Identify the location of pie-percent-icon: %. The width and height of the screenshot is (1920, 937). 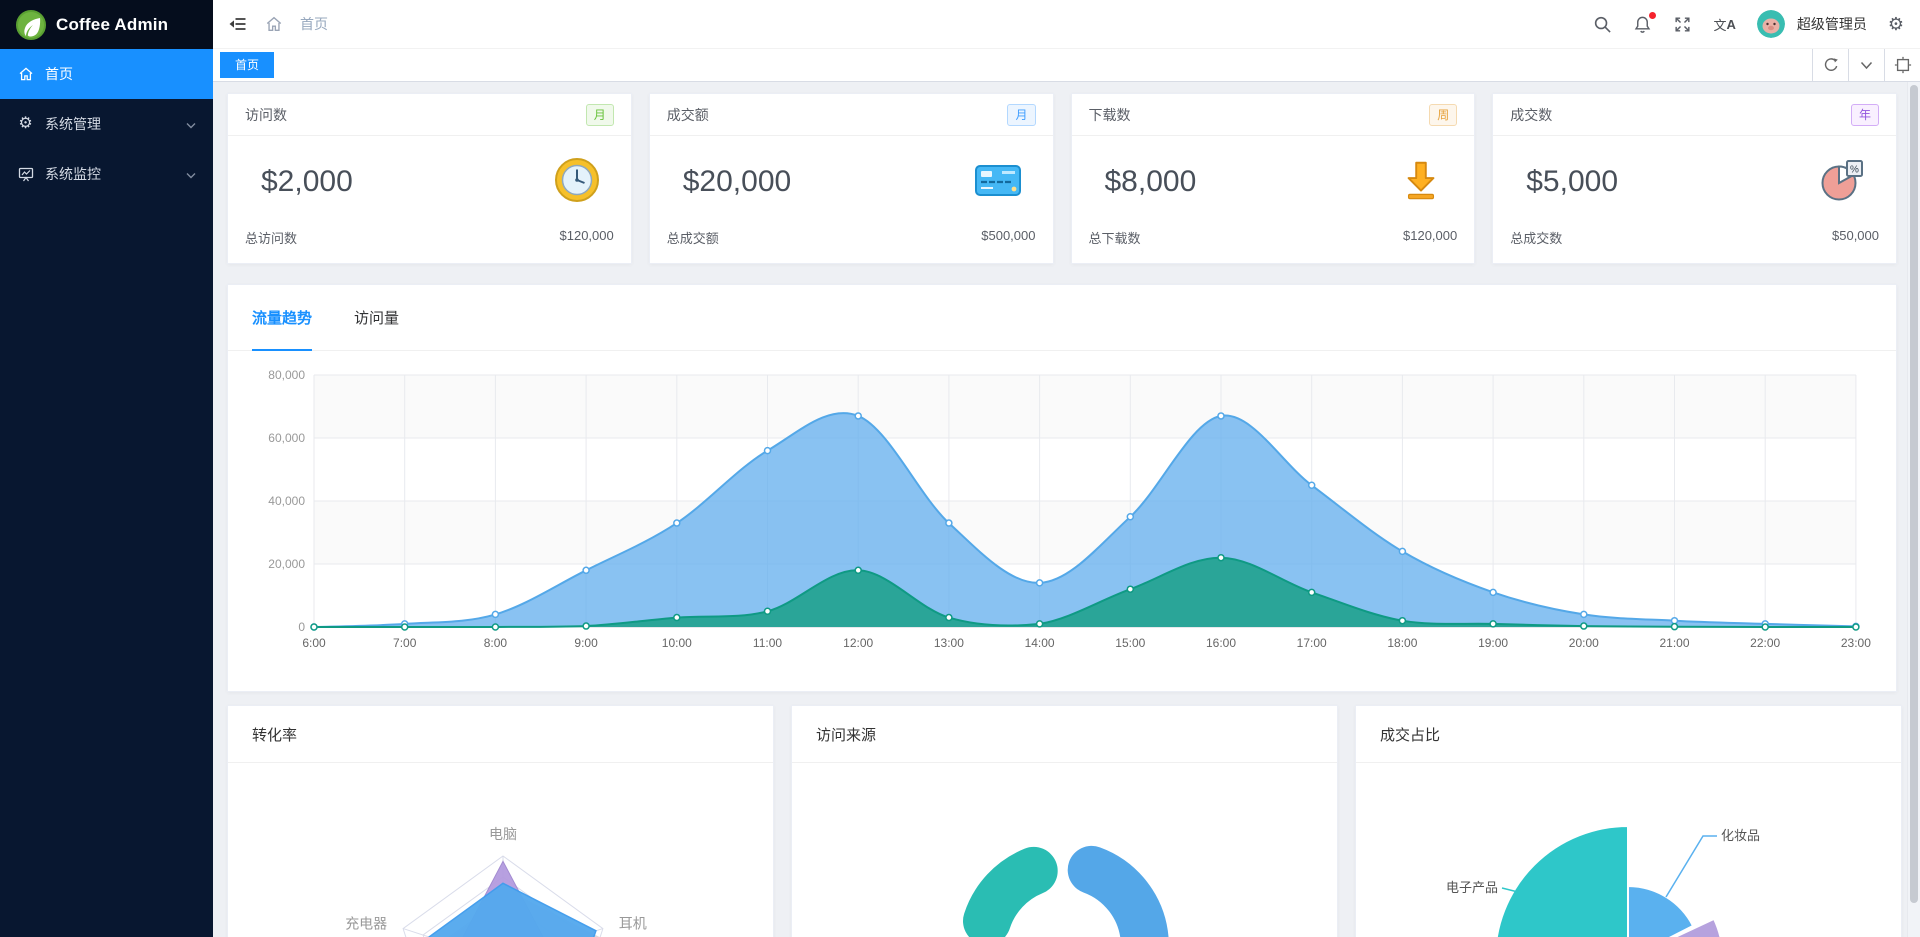
(1842, 182).